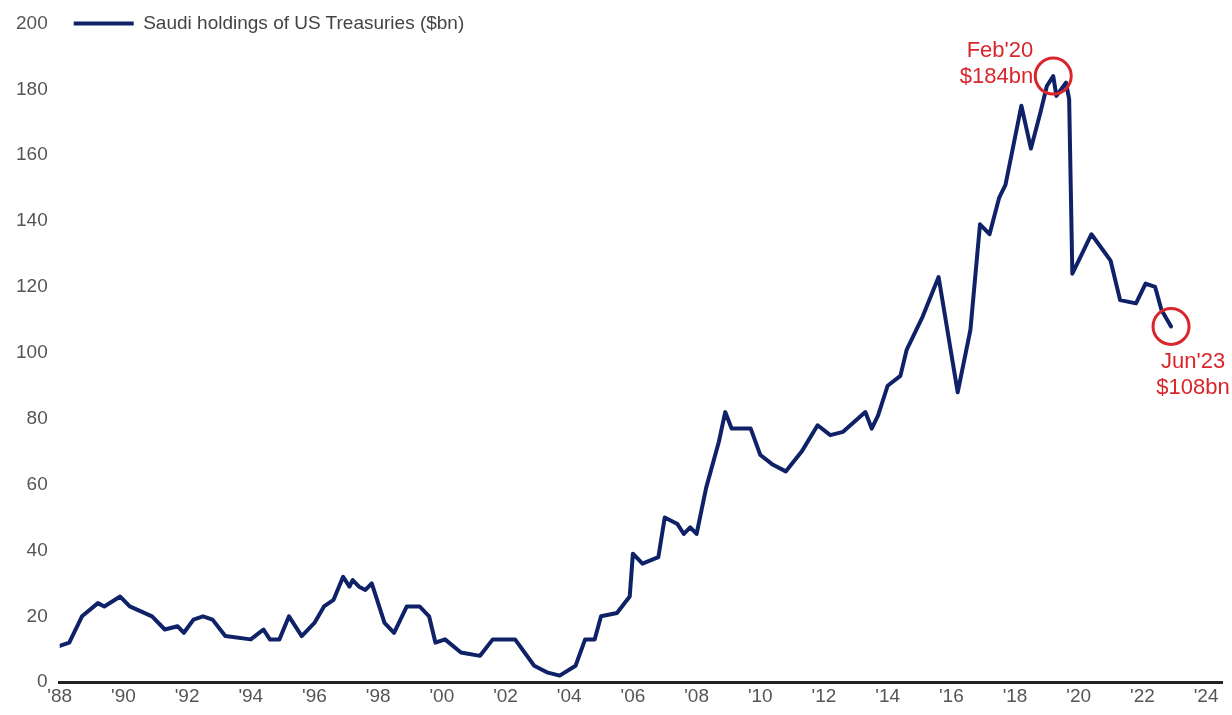  I want to click on x-tick-label: '22, so click(1142, 695).